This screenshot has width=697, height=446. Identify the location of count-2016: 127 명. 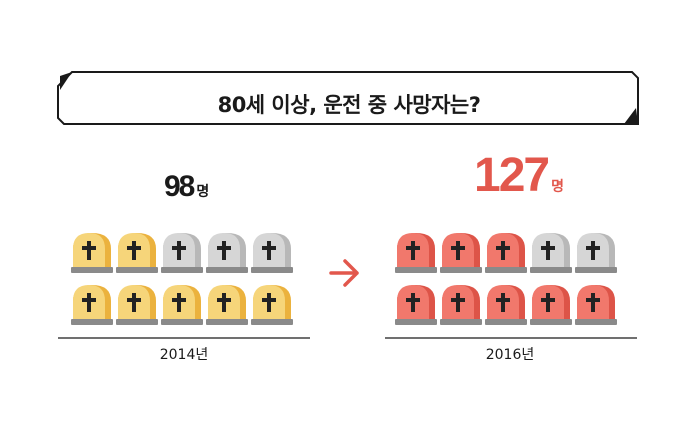
(519, 175).